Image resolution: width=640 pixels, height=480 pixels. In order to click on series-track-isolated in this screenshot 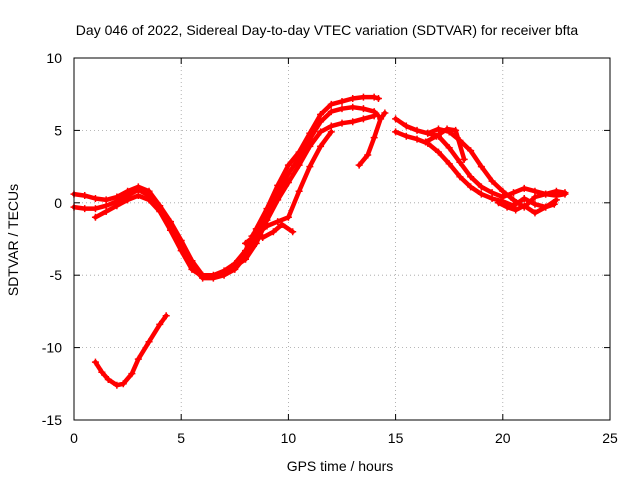, I will do `click(130, 350)`.